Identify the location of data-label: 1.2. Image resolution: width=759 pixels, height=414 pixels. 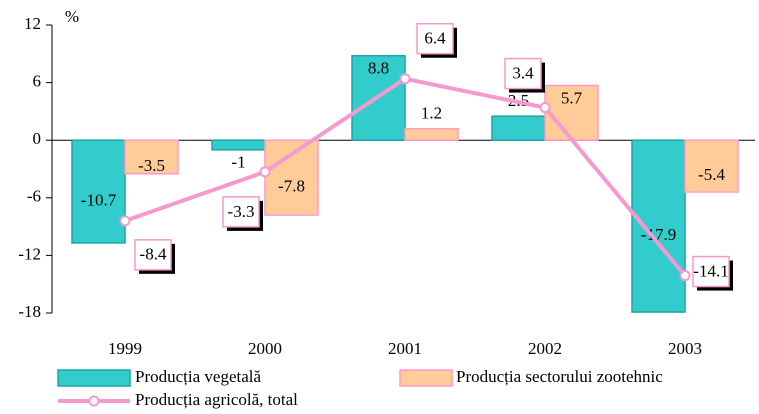
(431, 113).